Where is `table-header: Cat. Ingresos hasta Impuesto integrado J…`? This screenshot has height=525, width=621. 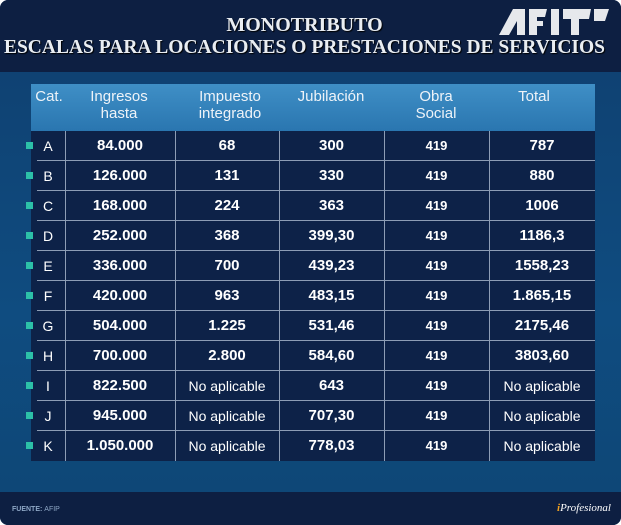 table-header: Cat. Ingresos hasta Impuesto integrado J… is located at coordinates (313, 107).